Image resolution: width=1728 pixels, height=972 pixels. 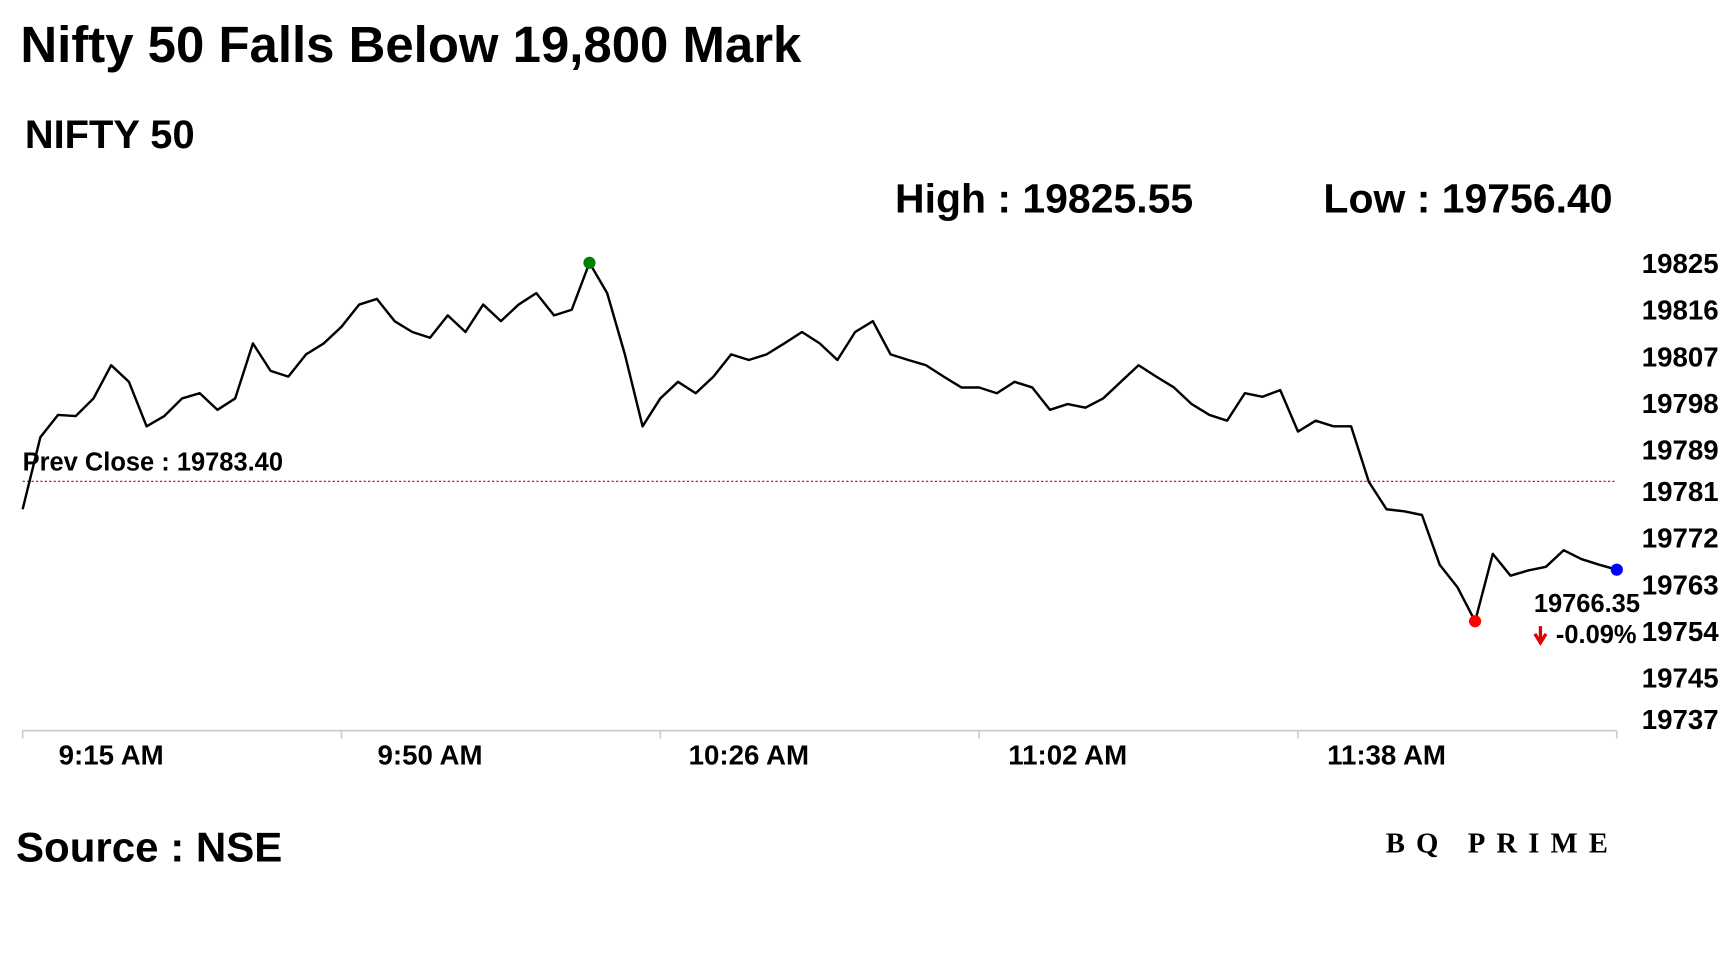 I want to click on last-label-bg, so click(x=1587, y=618).